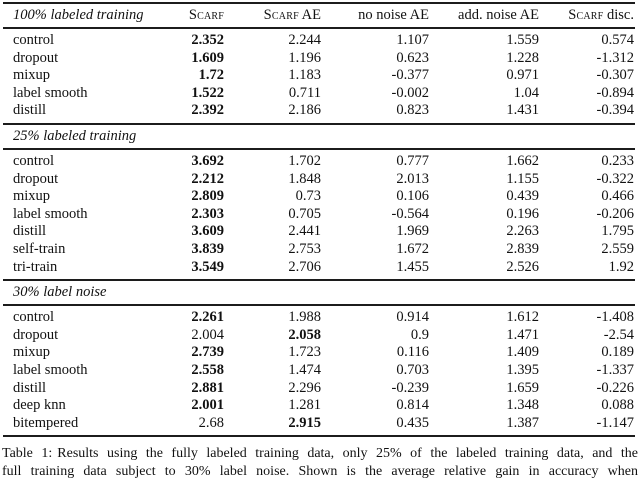 Image resolution: width=640 pixels, height=483 pixels. What do you see at coordinates (35, 266) in the screenshot?
I see `row-label: tri-train` at bounding box center [35, 266].